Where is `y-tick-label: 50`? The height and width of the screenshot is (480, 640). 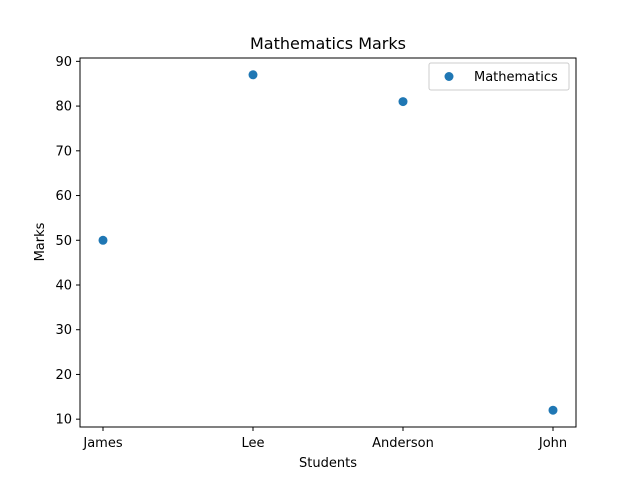
y-tick-label: 50 is located at coordinates (63, 241).